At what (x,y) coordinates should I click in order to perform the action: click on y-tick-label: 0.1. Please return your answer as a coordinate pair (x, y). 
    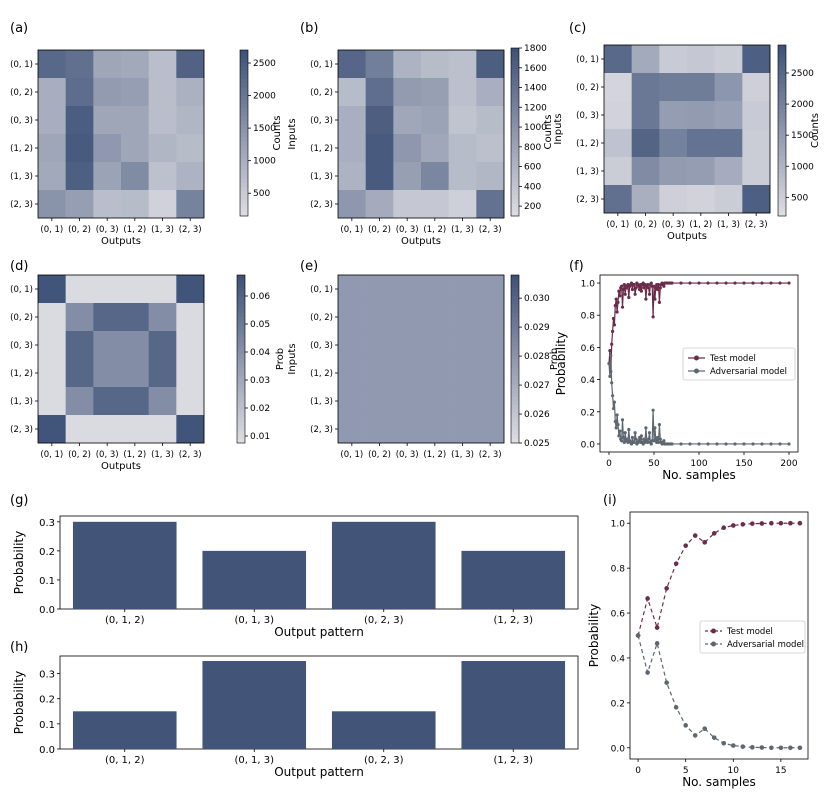
    Looking at the image, I should click on (47, 725).